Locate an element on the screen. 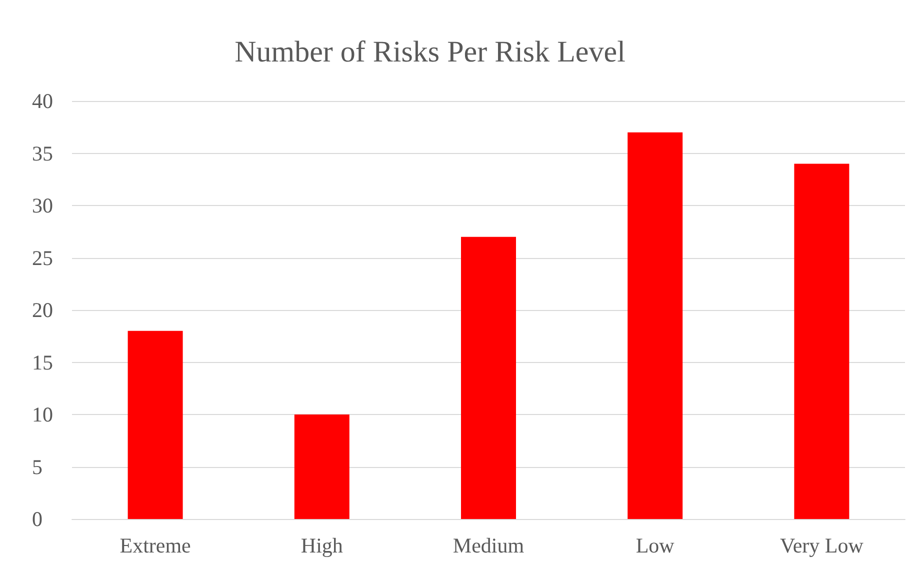 Image resolution: width=920 pixels, height=572 pixels. y-tick-label: 30 is located at coordinates (42, 206).